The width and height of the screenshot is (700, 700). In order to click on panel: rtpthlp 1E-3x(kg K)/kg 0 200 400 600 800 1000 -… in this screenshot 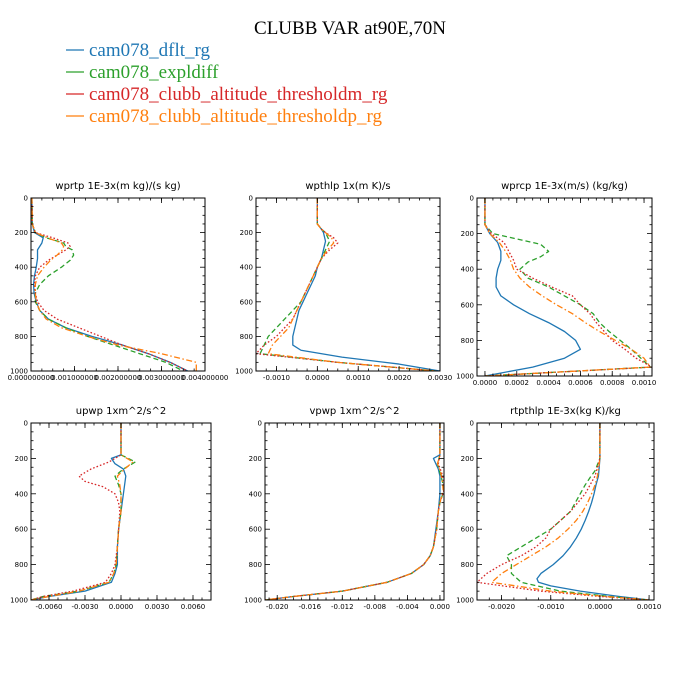, I will do `click(558, 508)`.